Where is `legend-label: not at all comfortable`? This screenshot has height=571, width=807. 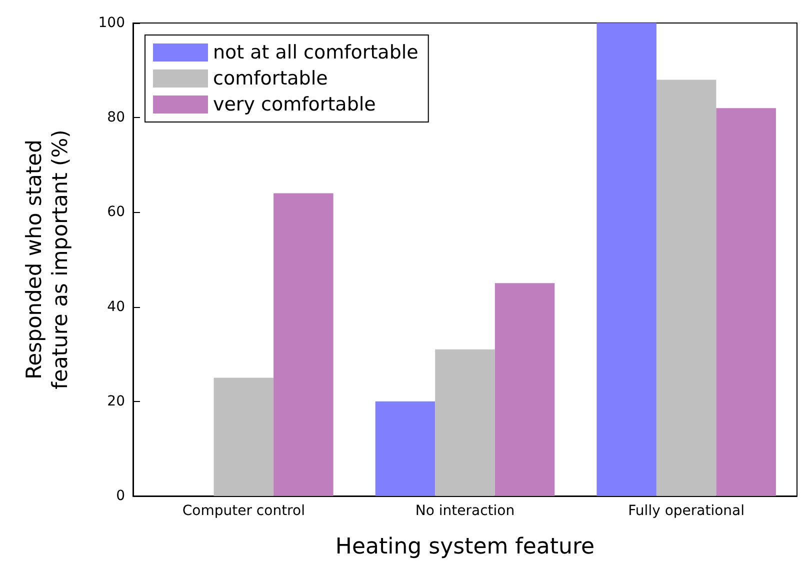 legend-label: not at all comfortable is located at coordinates (315, 53).